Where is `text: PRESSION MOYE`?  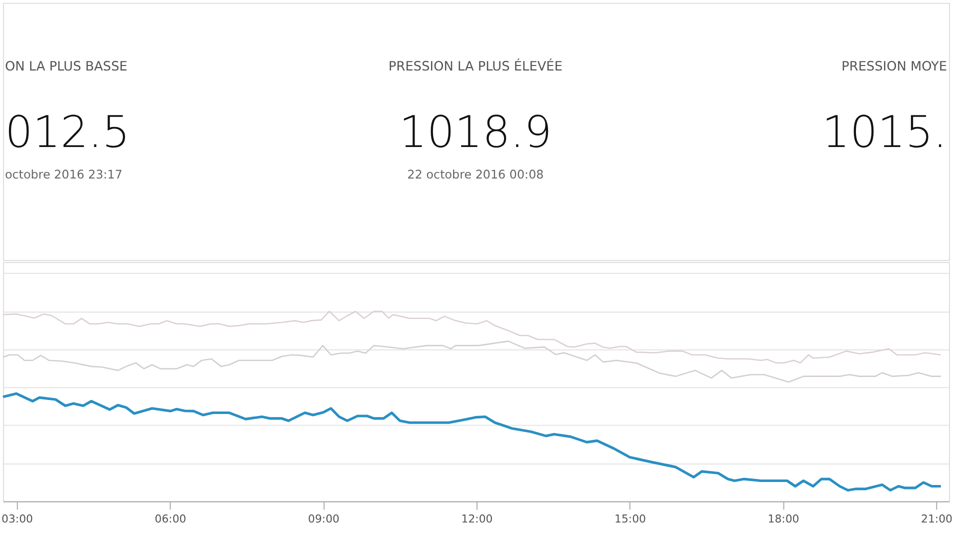
text: PRESSION MOYE is located at coordinates (895, 66).